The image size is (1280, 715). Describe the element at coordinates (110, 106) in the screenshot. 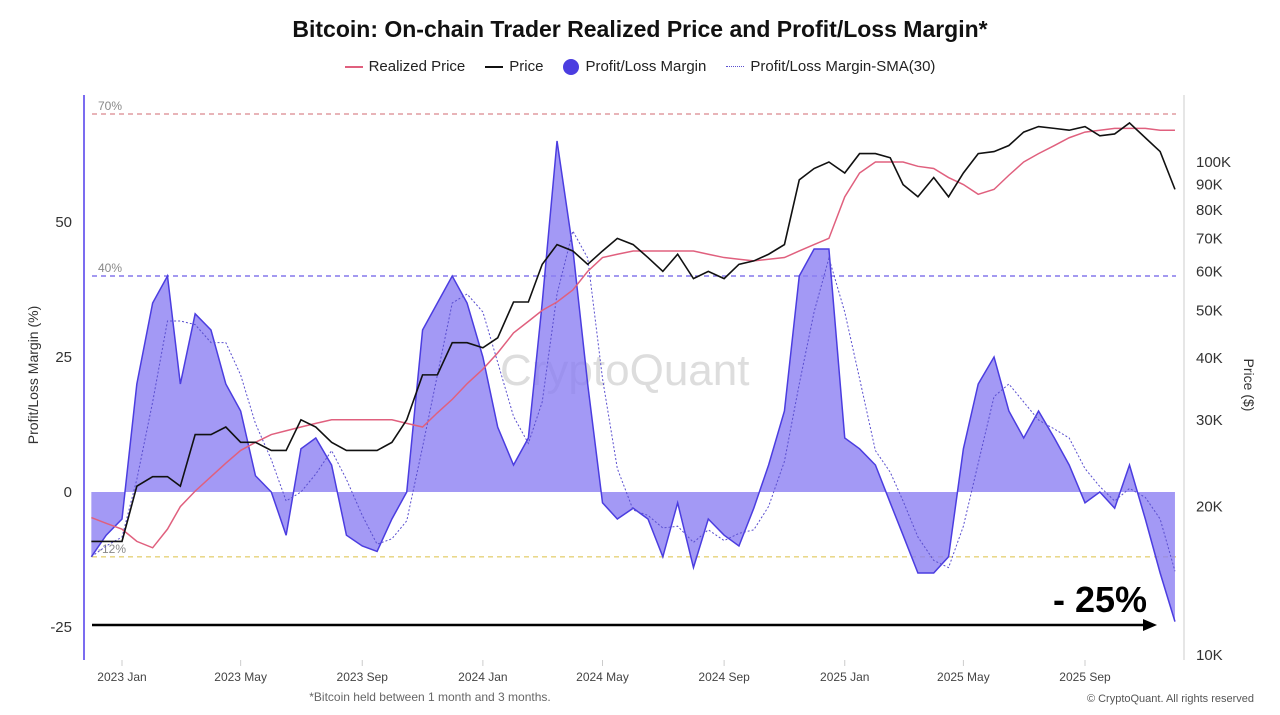

I see `reference-label: 70%` at that location.